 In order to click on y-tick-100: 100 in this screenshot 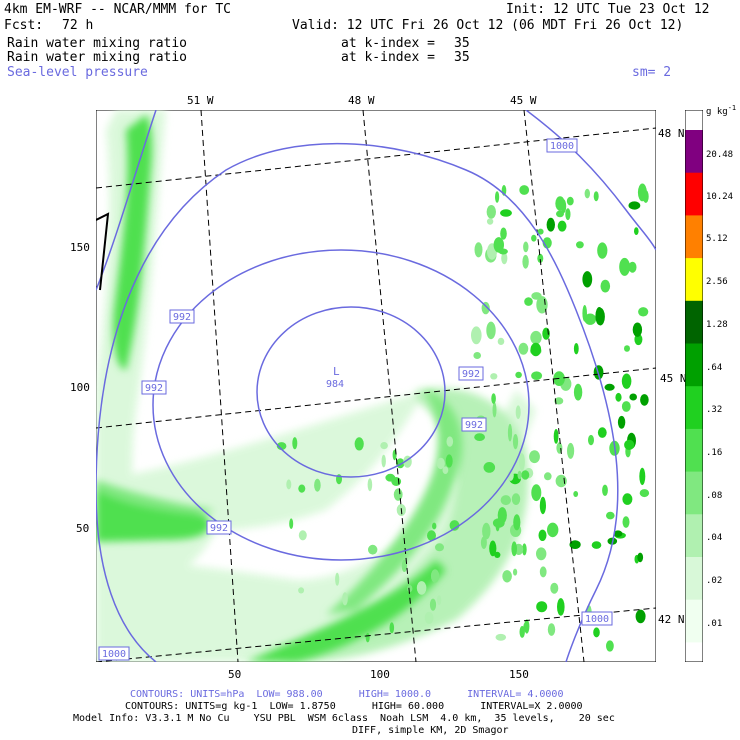, I will do `click(80, 387)`.